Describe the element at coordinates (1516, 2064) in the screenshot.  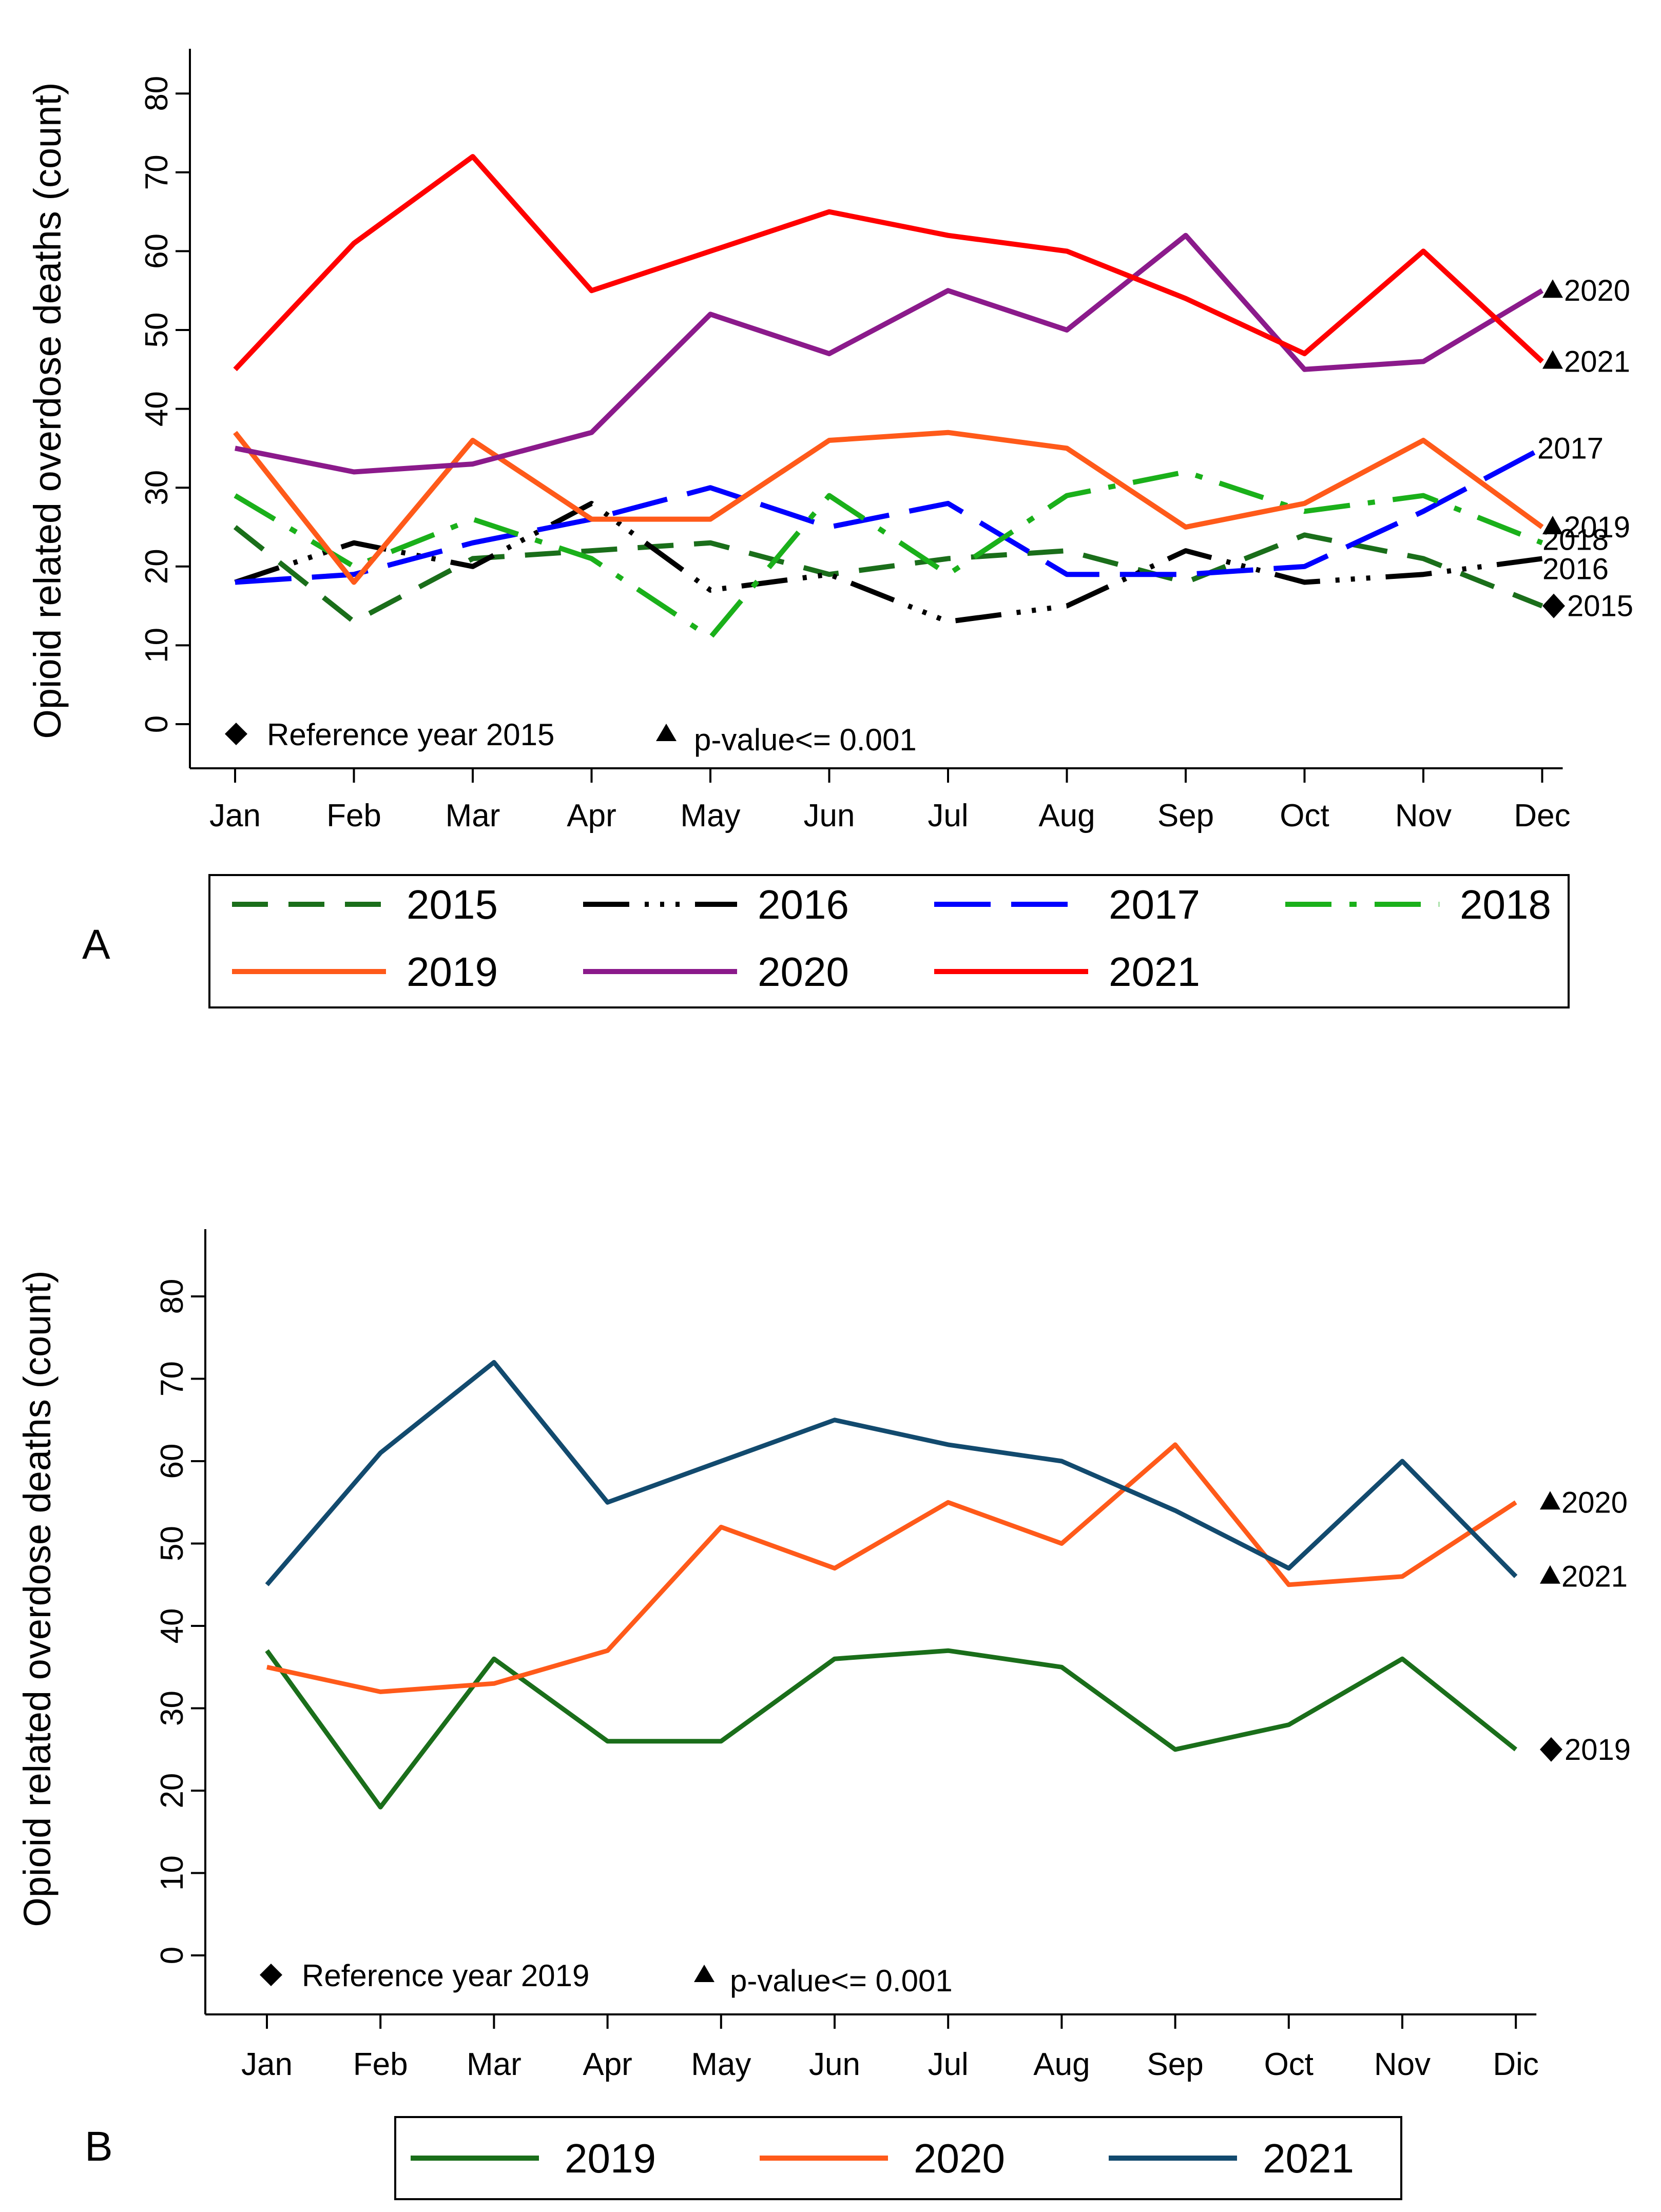
I see `x-tick-label: Dic` at that location.